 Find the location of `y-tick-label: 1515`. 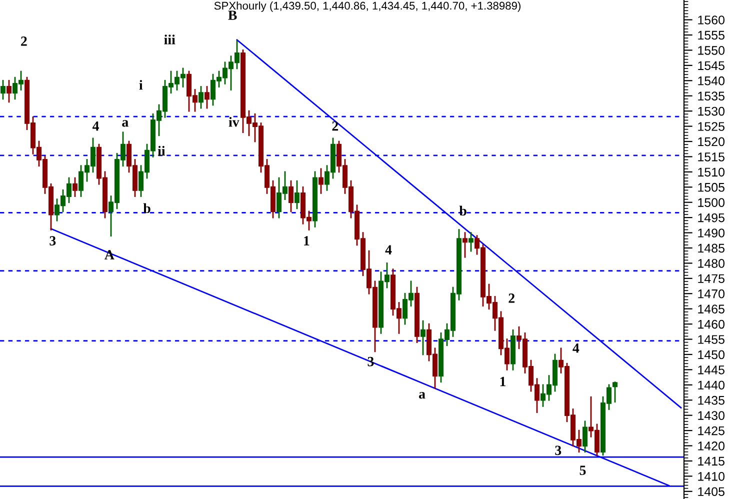

y-tick-label: 1515 is located at coordinates (711, 157).